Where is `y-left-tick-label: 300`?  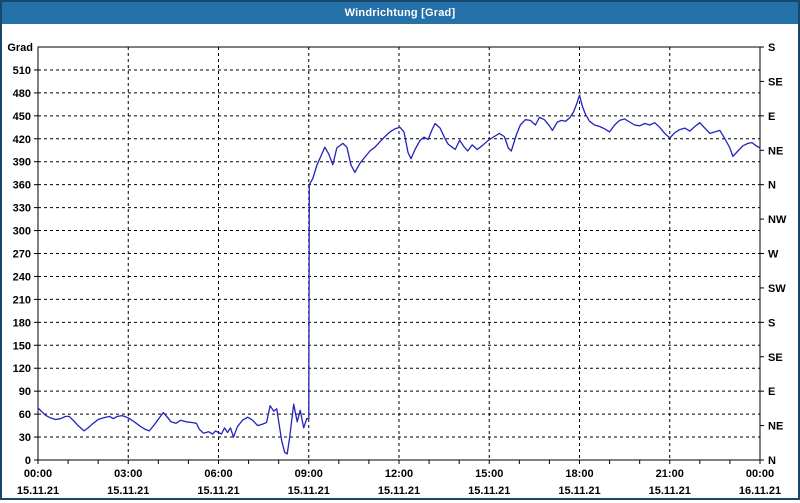 y-left-tick-label: 300 is located at coordinates (22, 232).